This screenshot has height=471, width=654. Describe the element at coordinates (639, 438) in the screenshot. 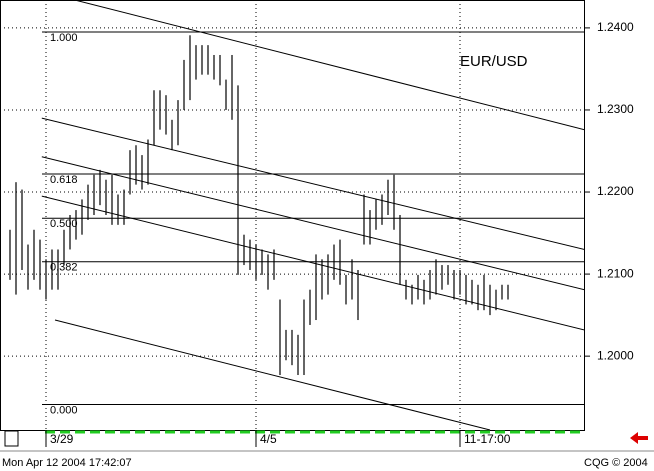

I see `back-arrow` at that location.